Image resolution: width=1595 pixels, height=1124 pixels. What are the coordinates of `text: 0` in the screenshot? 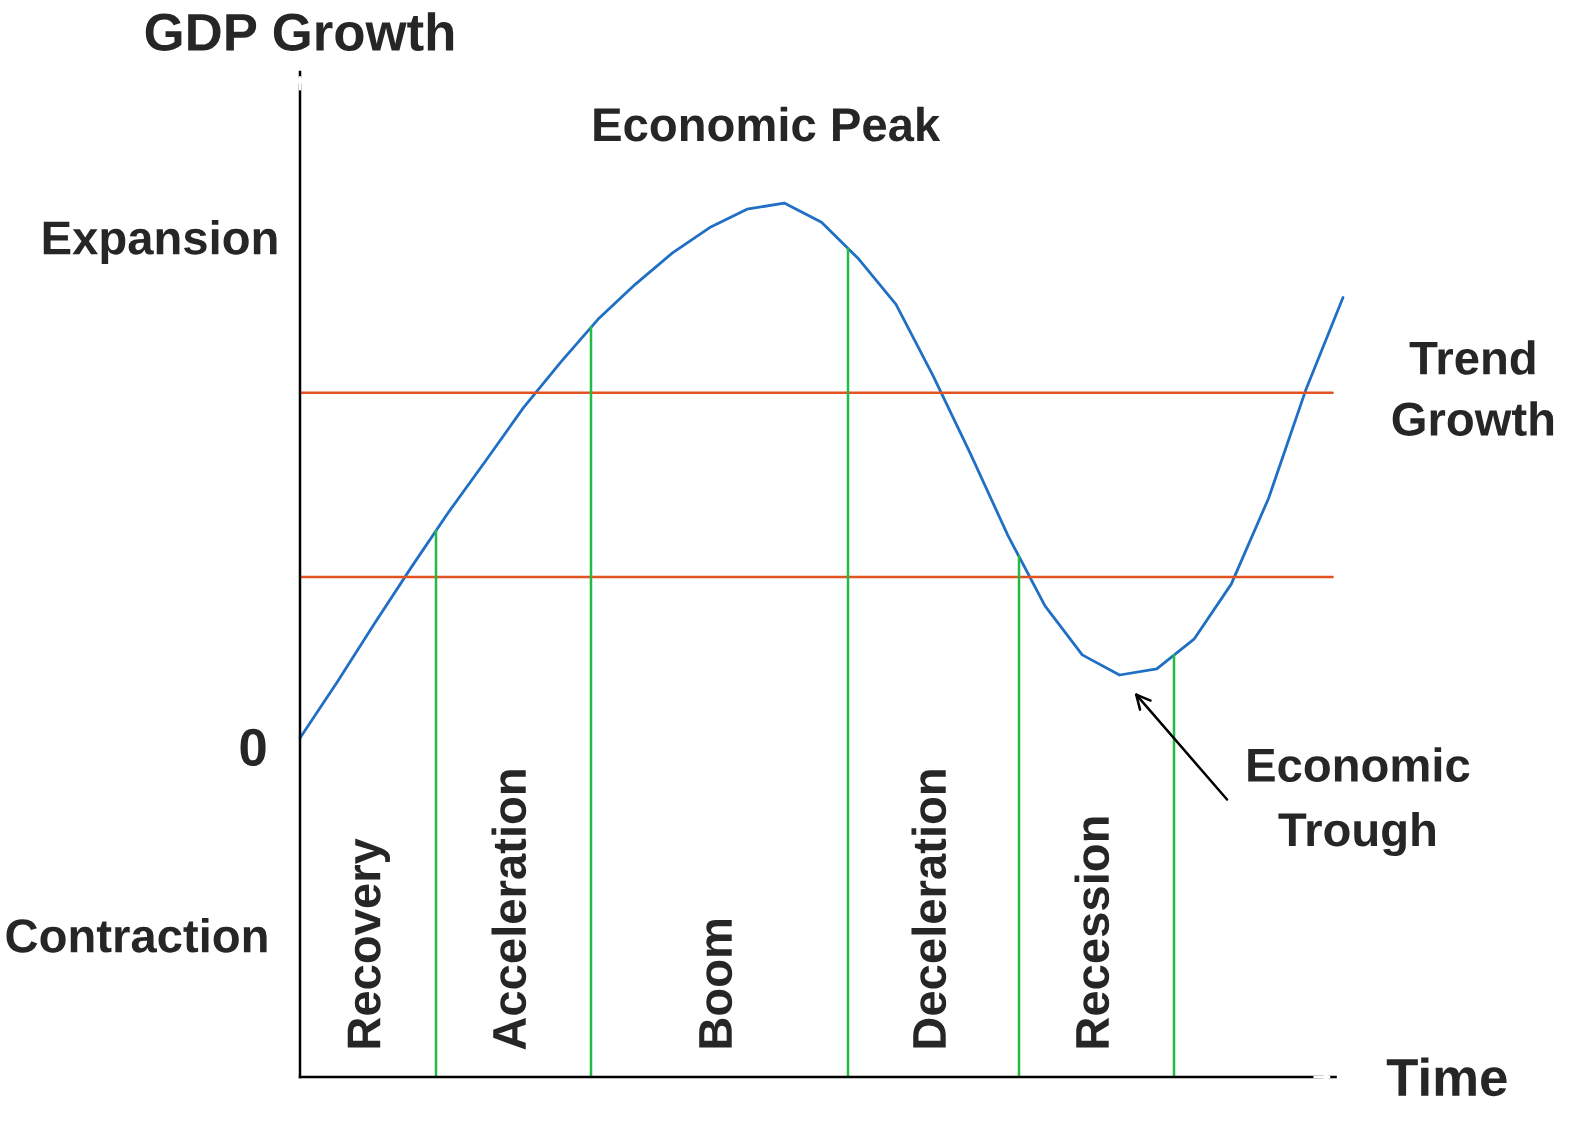 It's located at (253, 747).